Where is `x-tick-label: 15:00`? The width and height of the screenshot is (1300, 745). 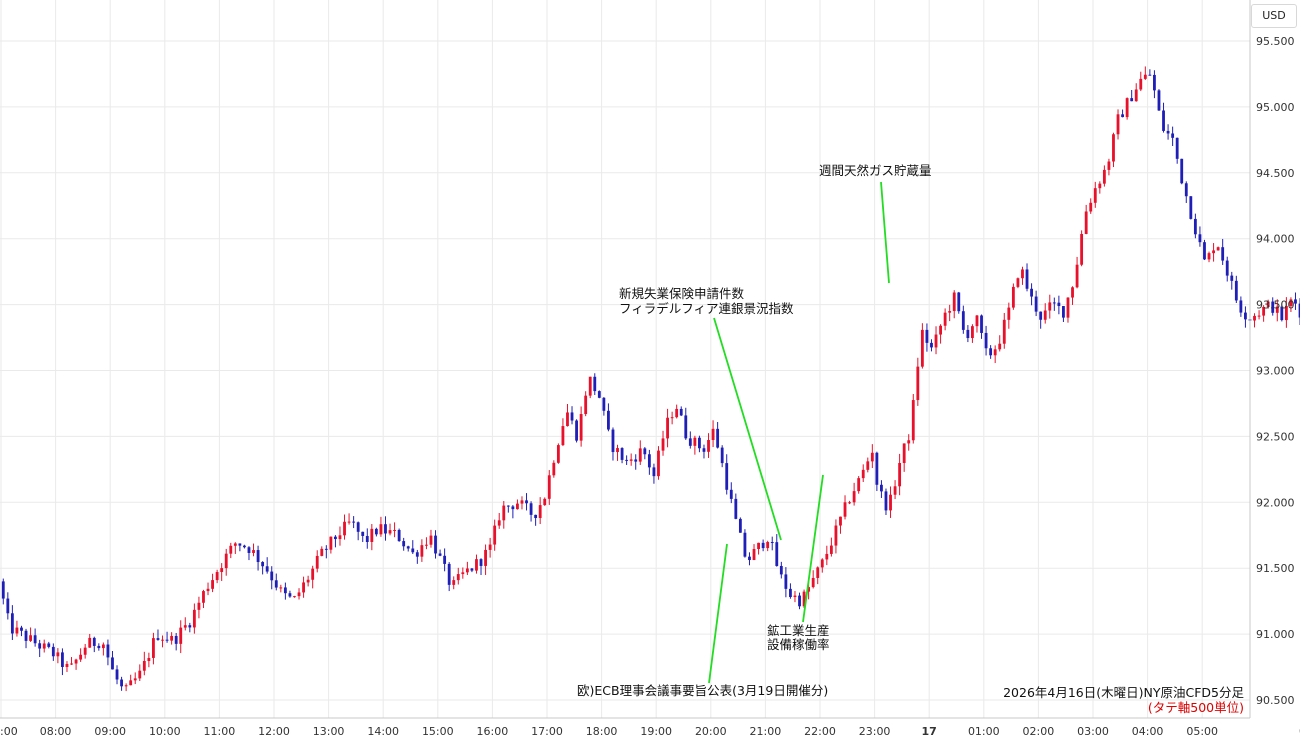 x-tick-label: 15:00 is located at coordinates (438, 731).